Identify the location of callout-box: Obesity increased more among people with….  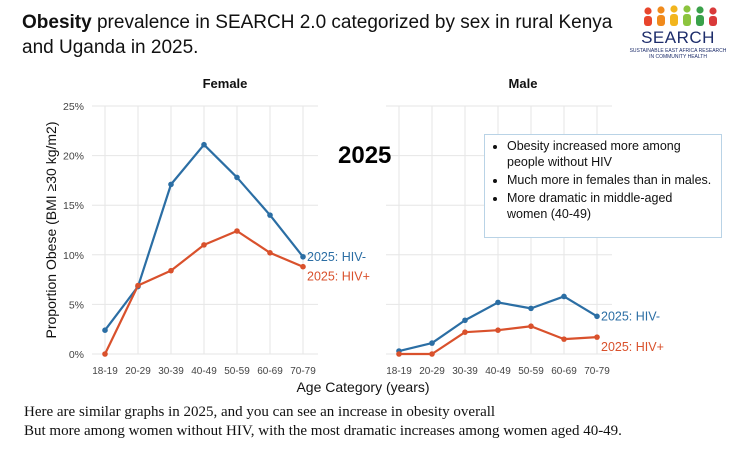
(603, 186).